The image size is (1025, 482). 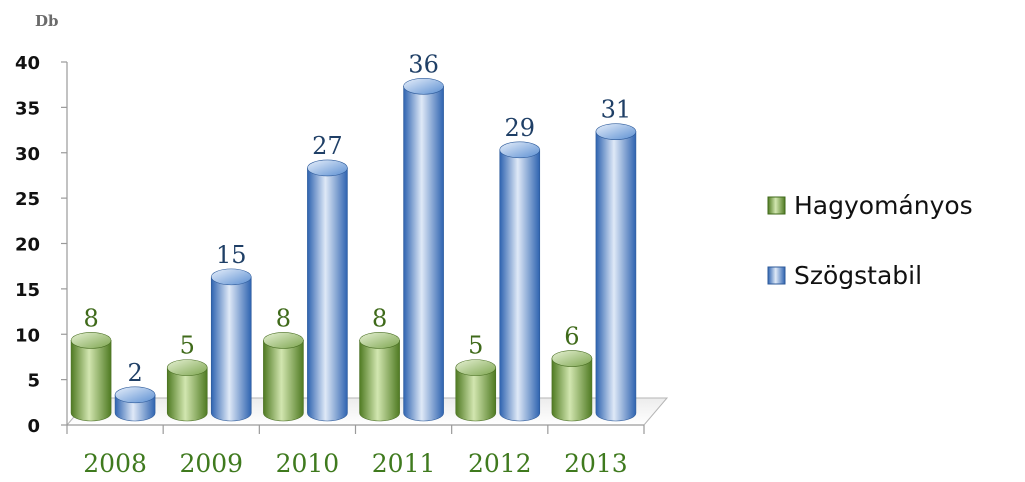 I want to click on data-label: 2, so click(x=134, y=373).